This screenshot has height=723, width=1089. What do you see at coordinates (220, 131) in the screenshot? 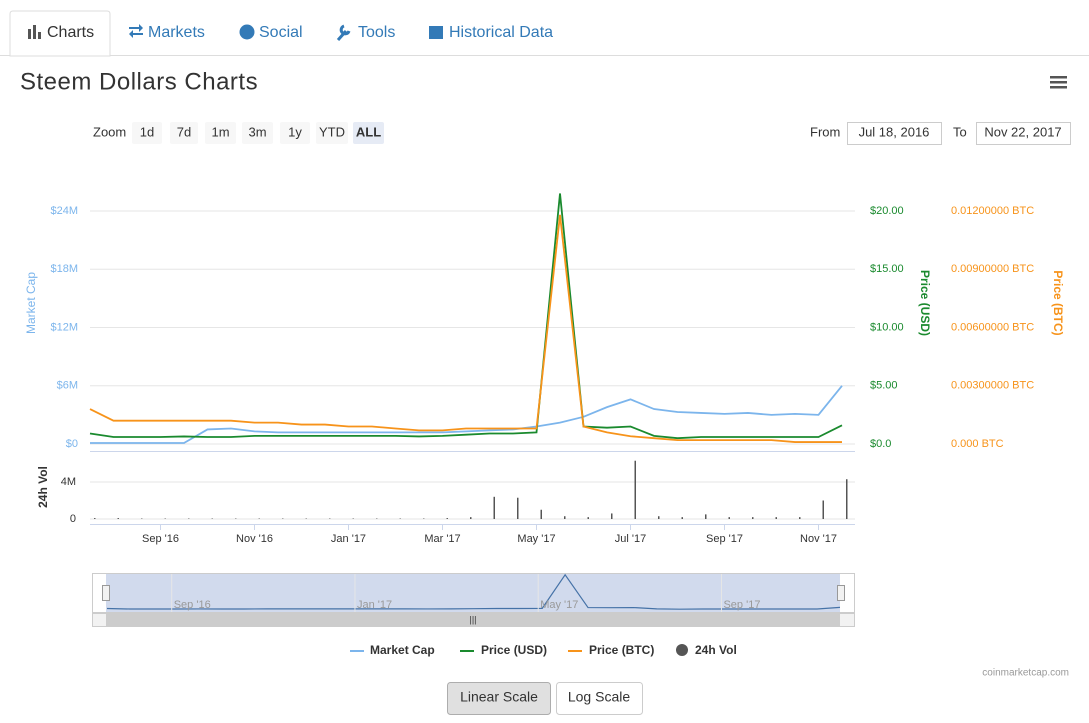
I see `zoom-button-label: 1m` at bounding box center [220, 131].